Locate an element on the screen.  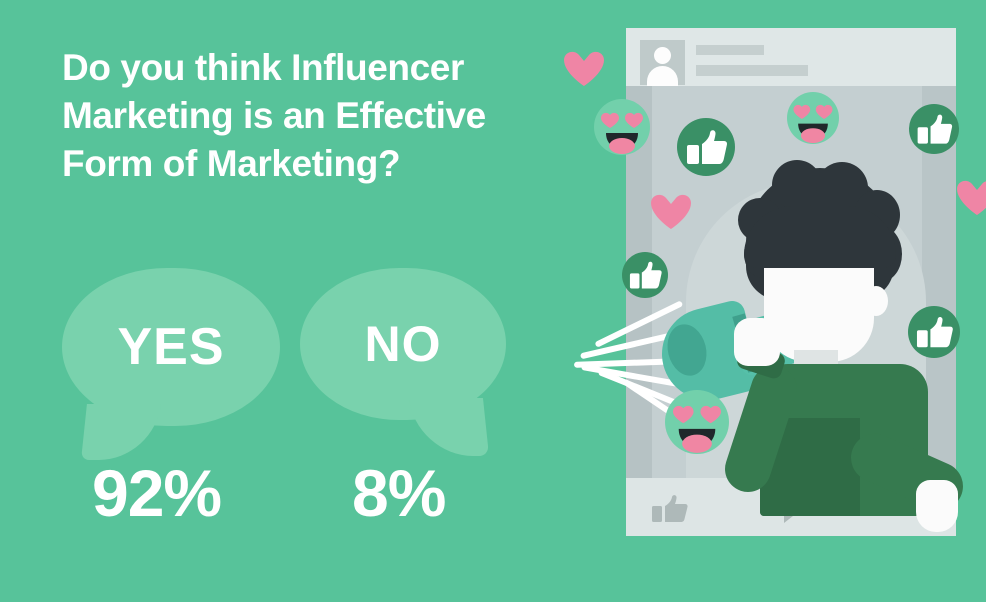
person-hand-holding-megaphone is located at coordinates (757, 342).